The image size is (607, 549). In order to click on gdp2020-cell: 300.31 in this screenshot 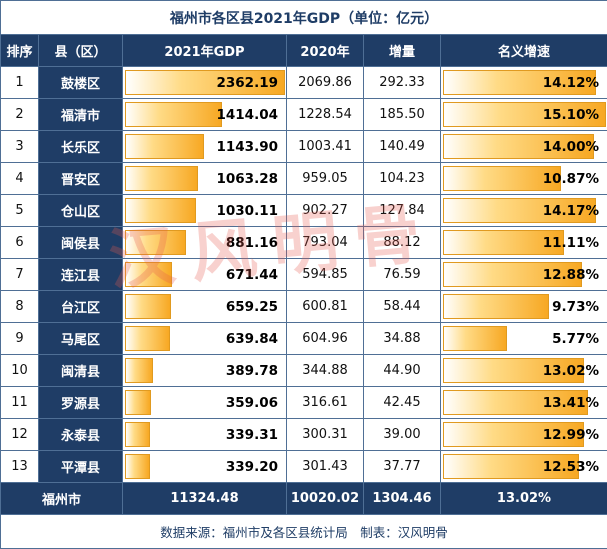, I will do `click(325, 435)`.